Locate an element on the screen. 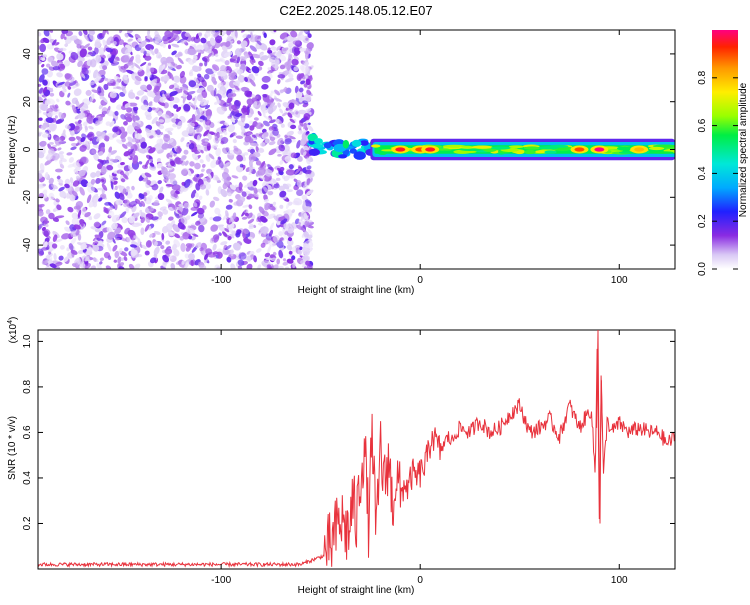 This screenshot has height=605, width=750. colorbar-tick-label: 0.6 is located at coordinates (702, 125).